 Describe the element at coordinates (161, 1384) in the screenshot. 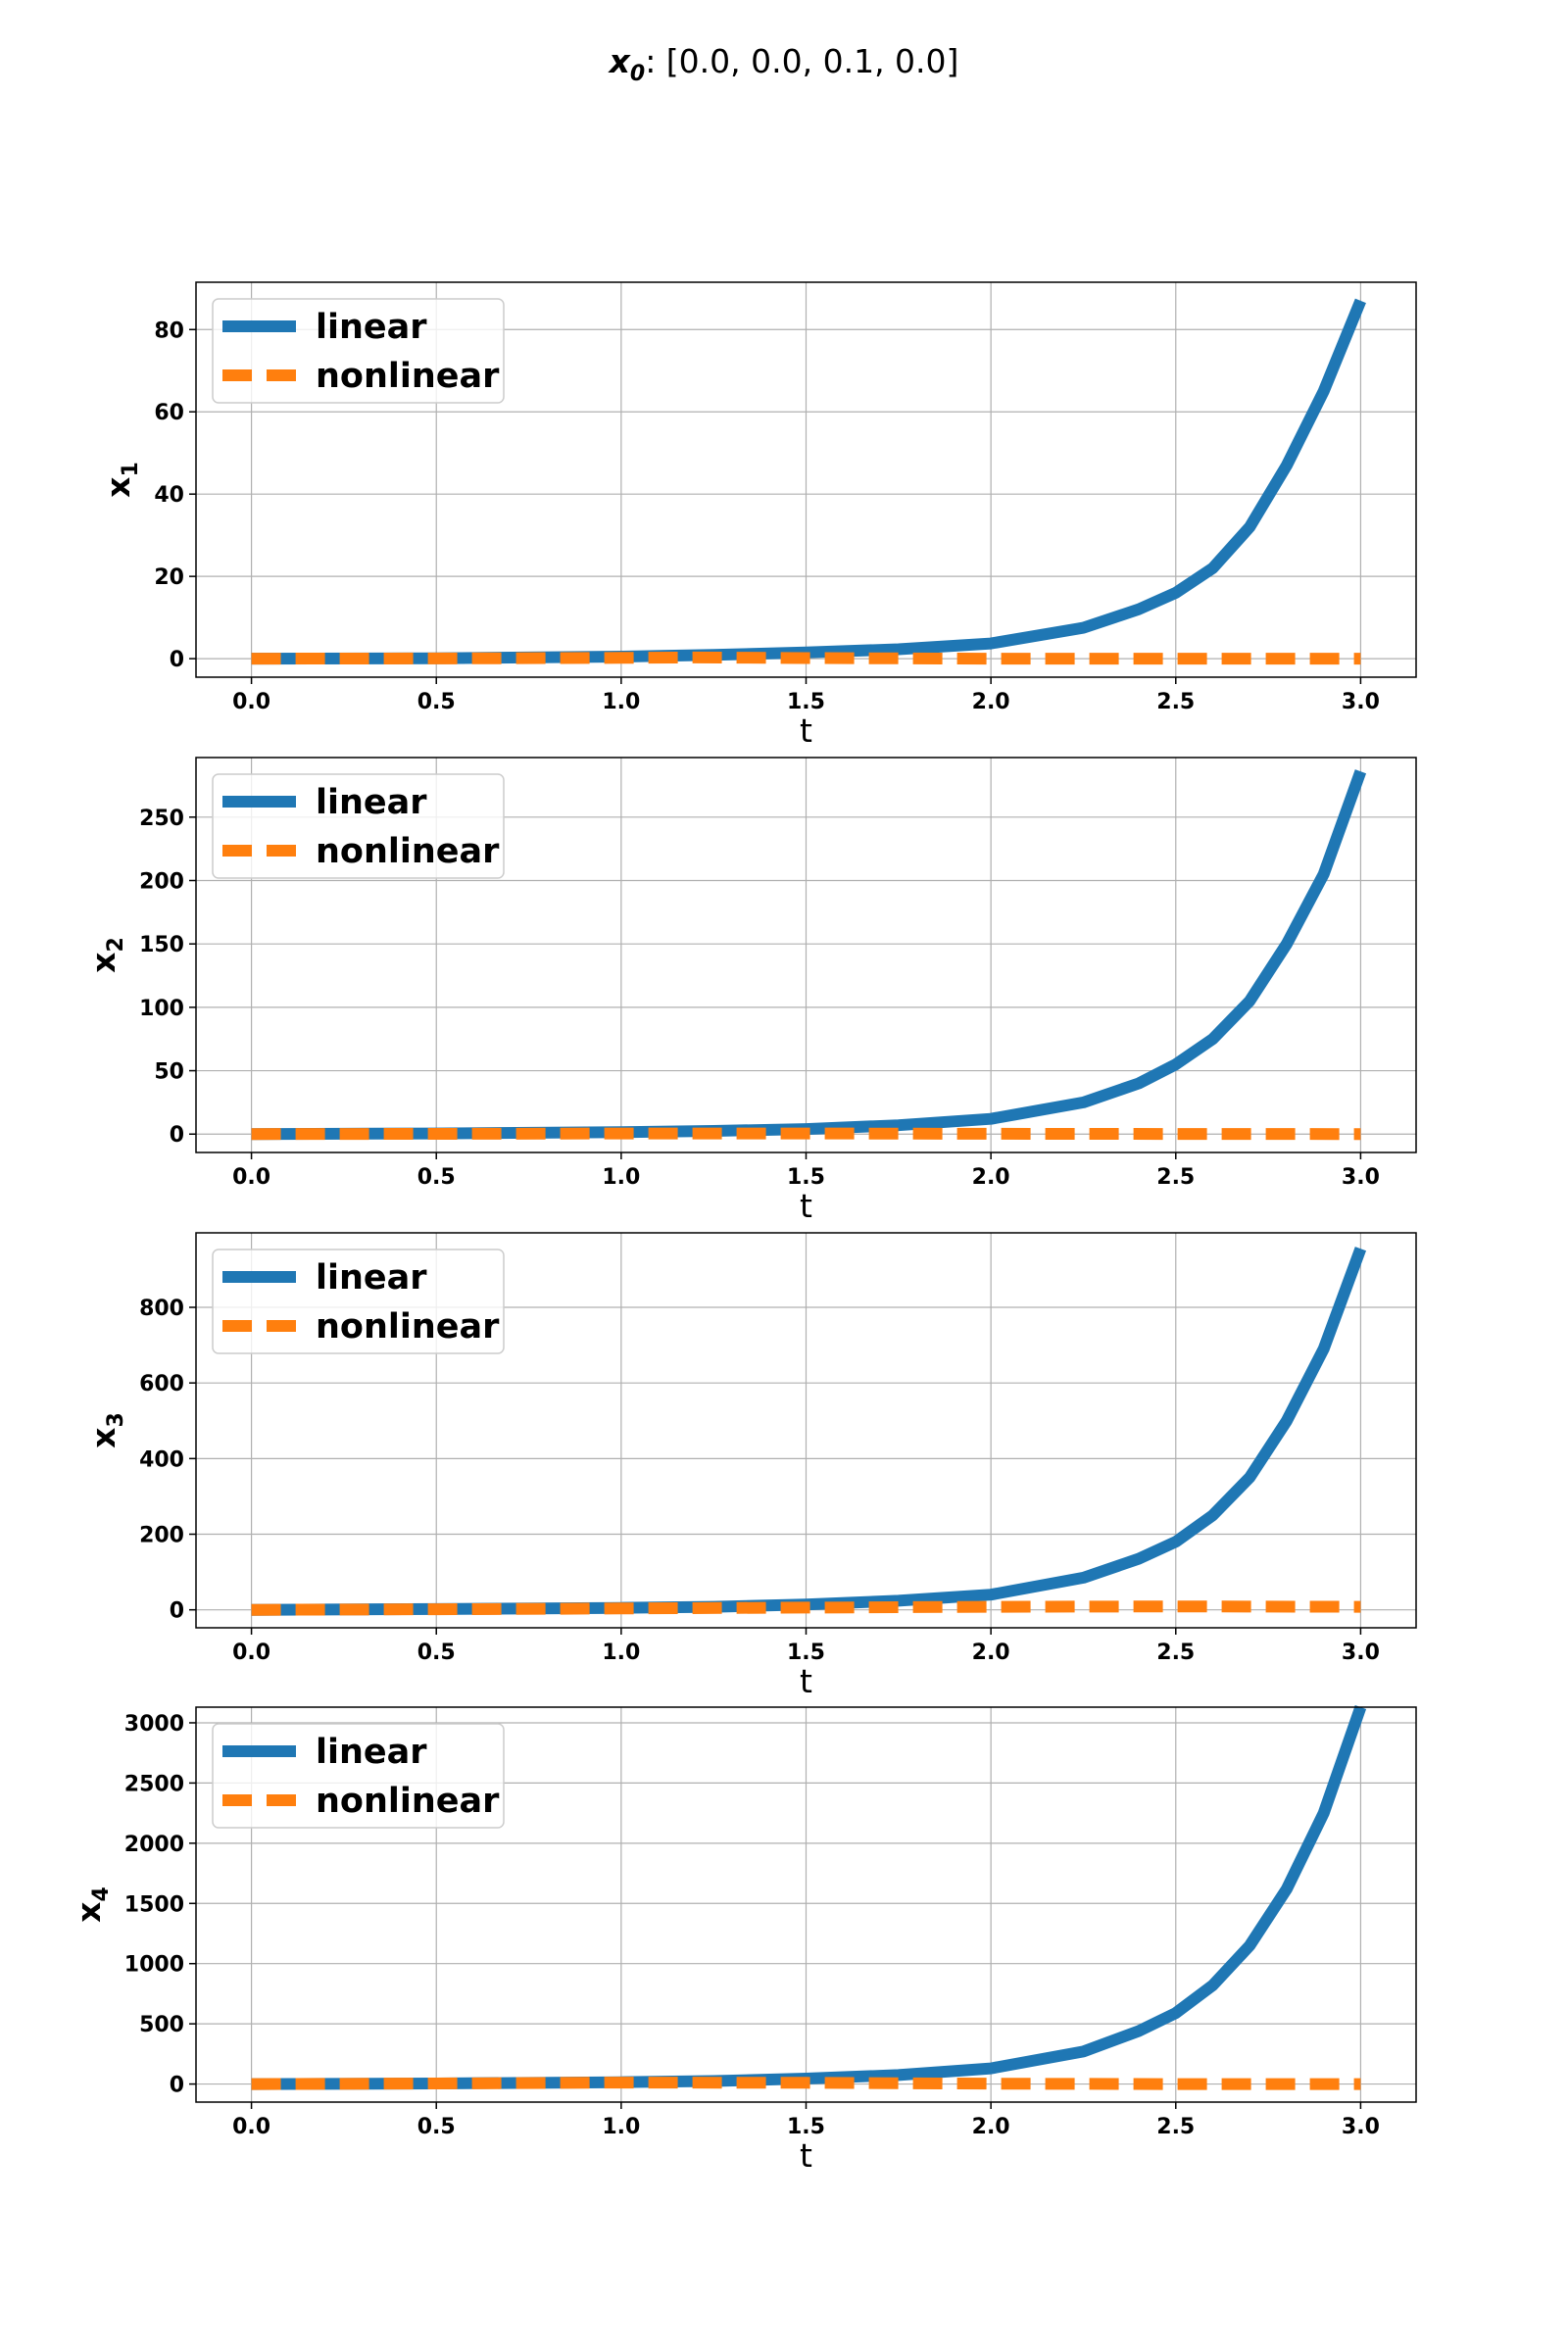

I see `y-tick-label: 600` at that location.